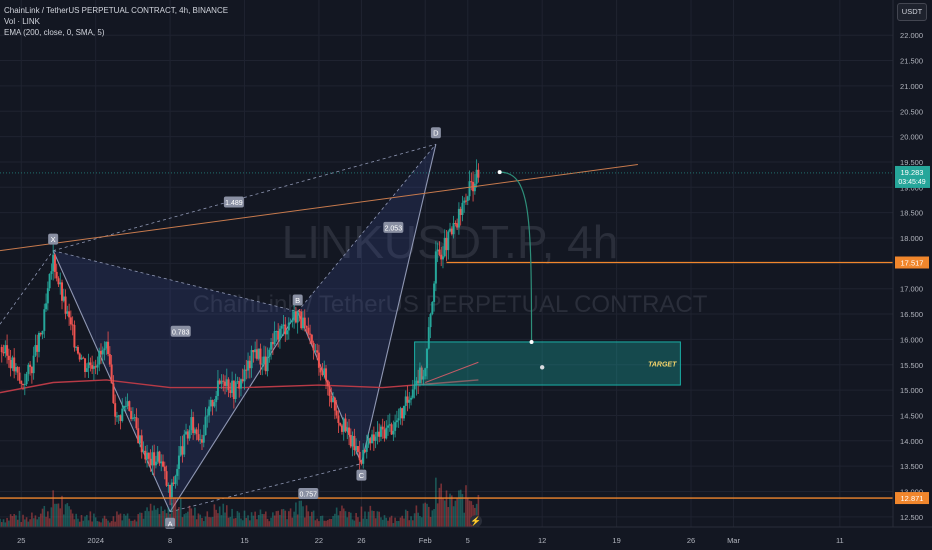  What do you see at coordinates (691, 540) in the screenshot?
I see `time-tick-label: 26` at bounding box center [691, 540].